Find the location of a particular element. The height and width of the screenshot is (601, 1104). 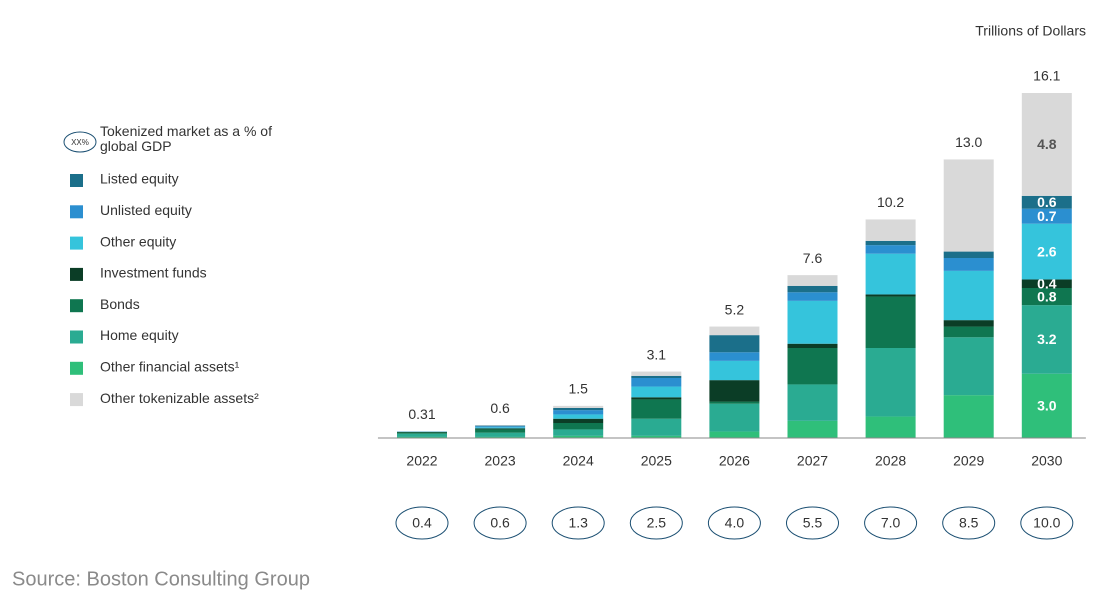

x-tick-label: 2029 is located at coordinates (968, 461).